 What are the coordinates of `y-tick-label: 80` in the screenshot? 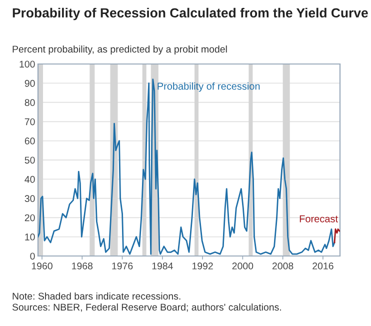 It's located at (29, 102).